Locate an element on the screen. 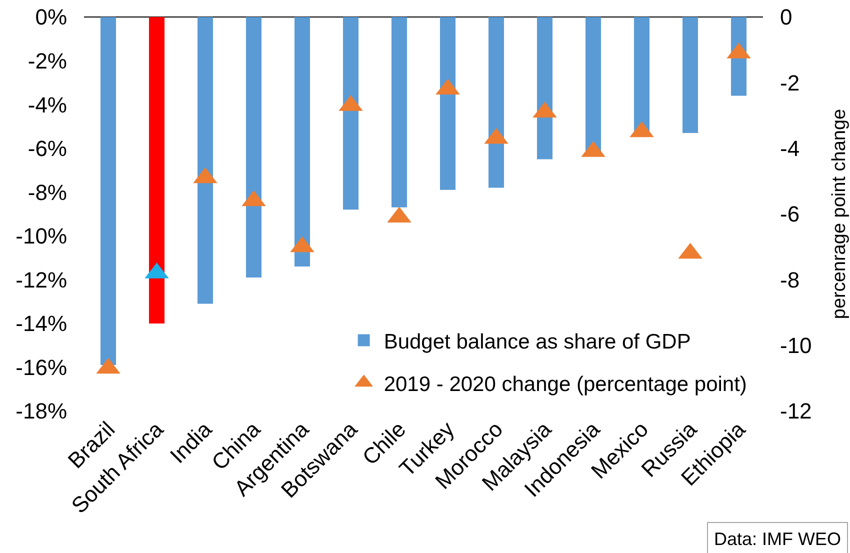 The image size is (850, 553). legend-label: 2019 - 2020 change (percentage point) is located at coordinates (565, 384).